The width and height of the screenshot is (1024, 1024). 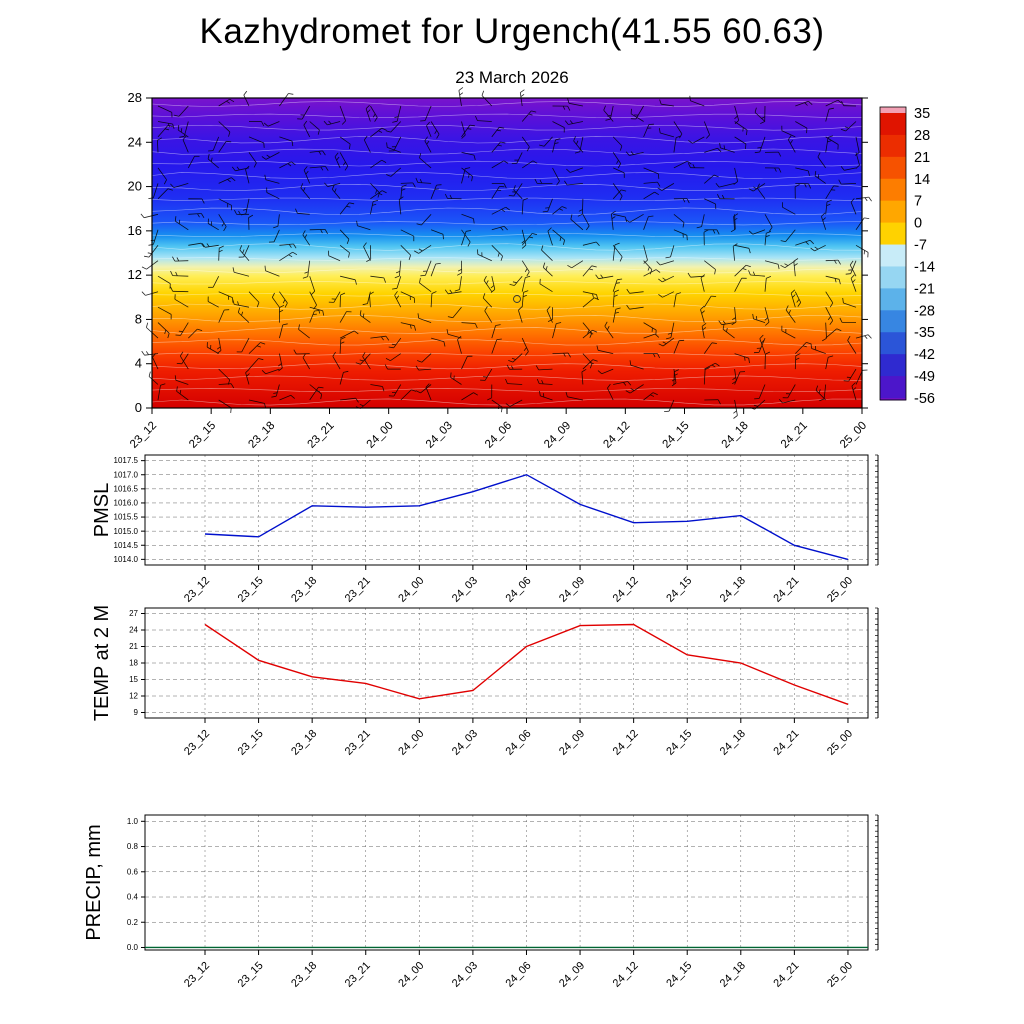 I want to click on y-tick-label: 1014.0, so click(x=126, y=559).